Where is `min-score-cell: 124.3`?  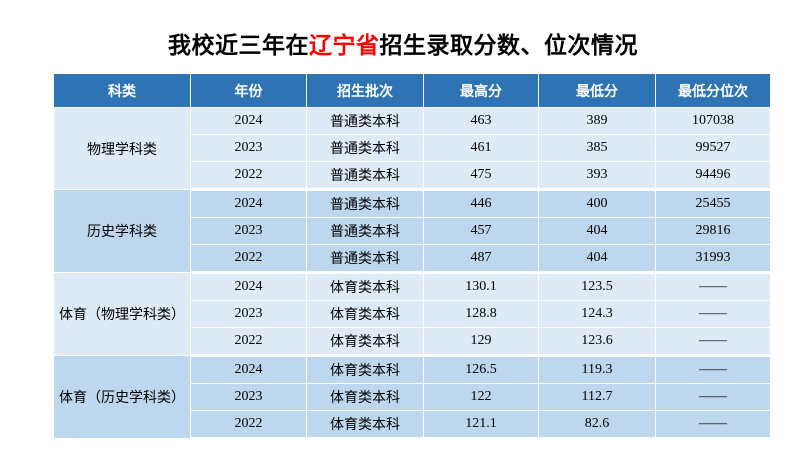 min-score-cell: 124.3 is located at coordinates (597, 314).